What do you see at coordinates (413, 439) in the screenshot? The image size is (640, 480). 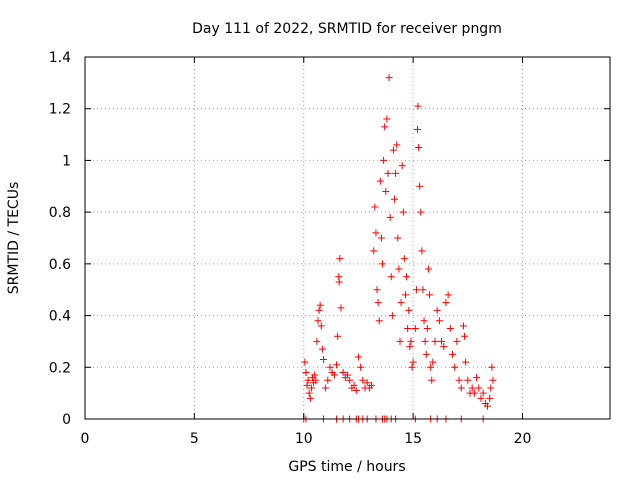 I see `x-tick-label: 15` at bounding box center [413, 439].